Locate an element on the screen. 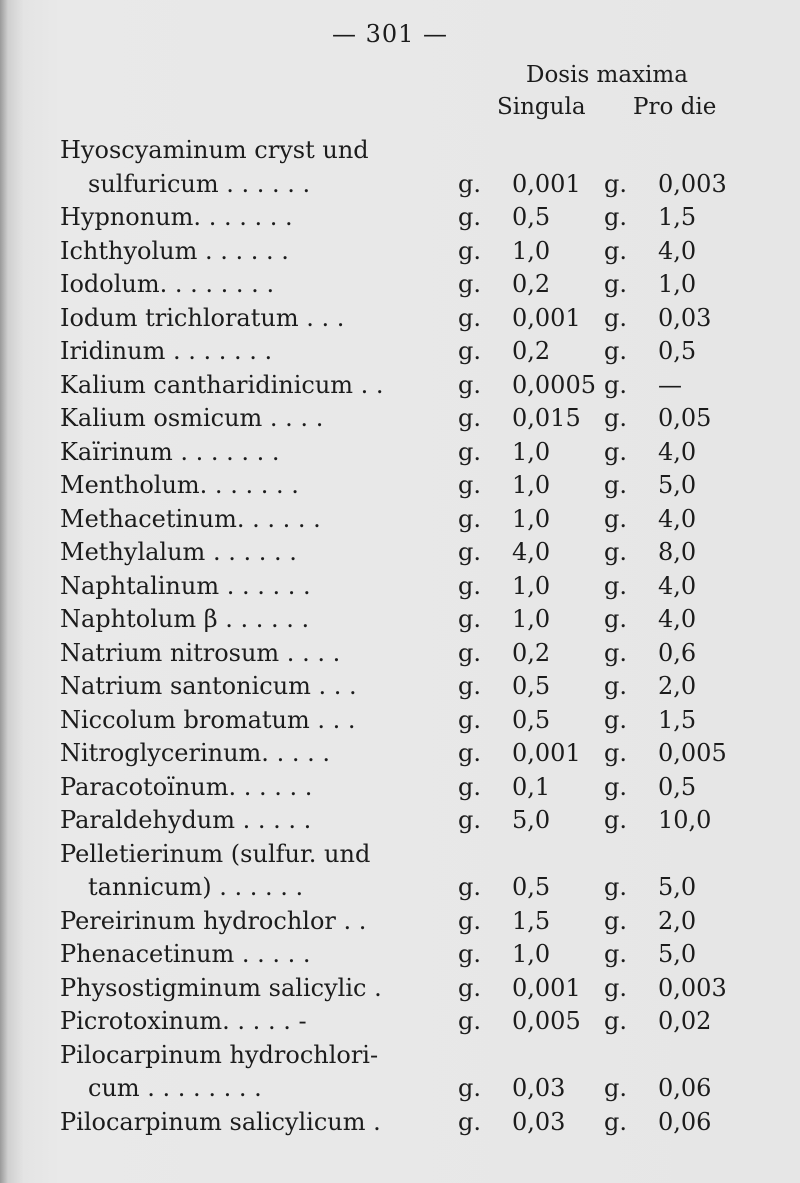  table-row: Nitroglycerinum. . . . . g. 0,001 g. 0,005 is located at coordinates (400, 754).